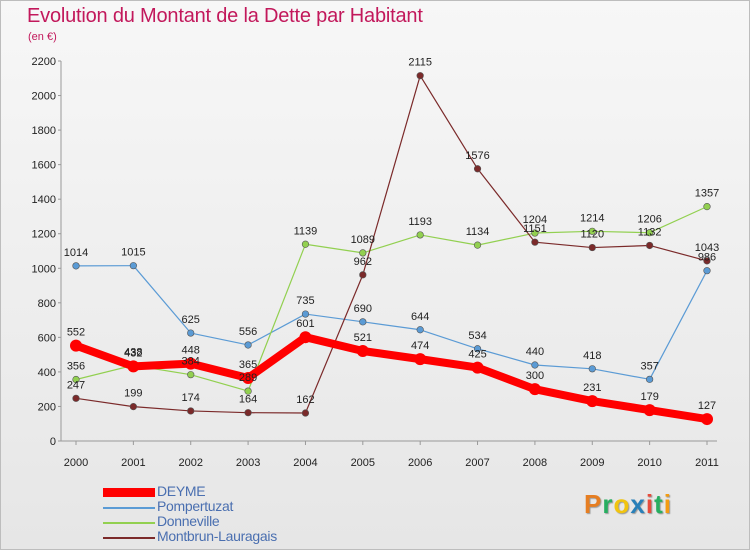  What do you see at coordinates (535, 376) in the screenshot?
I see `data-label-deyme-2008: 300` at bounding box center [535, 376].